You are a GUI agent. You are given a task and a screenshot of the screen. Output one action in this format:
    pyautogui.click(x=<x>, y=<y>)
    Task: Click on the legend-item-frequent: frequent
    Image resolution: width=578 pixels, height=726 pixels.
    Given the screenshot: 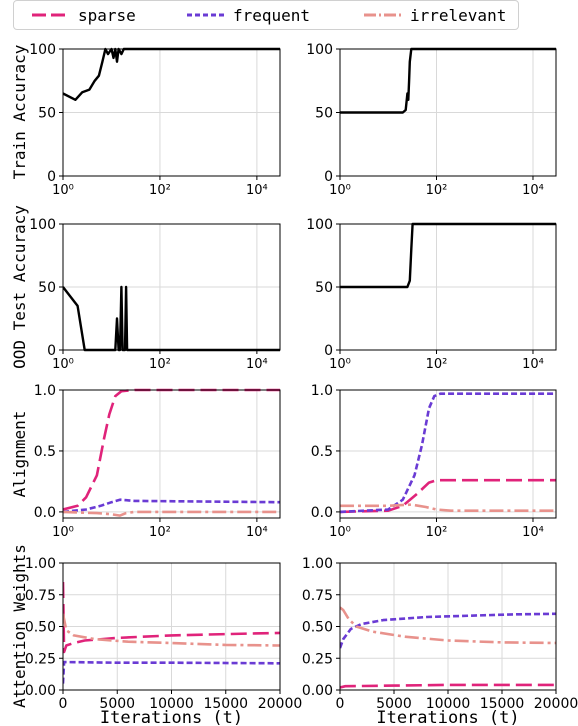 What is the action you would take?
    pyautogui.click(x=248, y=15)
    